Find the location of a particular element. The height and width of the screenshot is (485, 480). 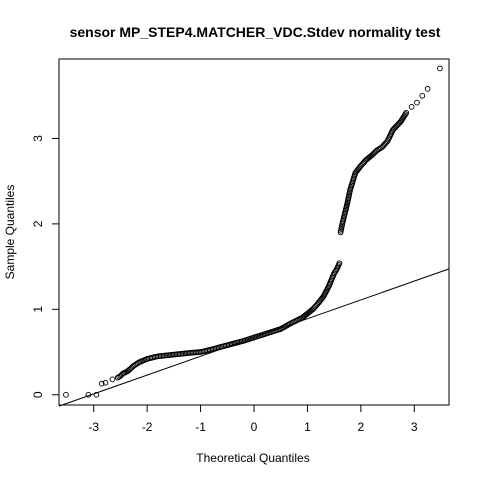

x-axis-label: Theoretical Quantiles is located at coordinates (252, 458).